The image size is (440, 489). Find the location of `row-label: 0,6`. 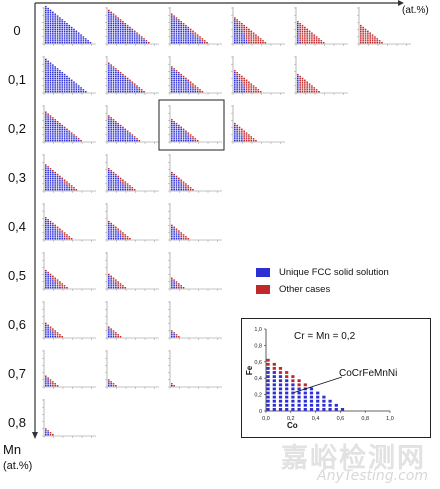

row-label: 0,6 is located at coordinates (17, 324).